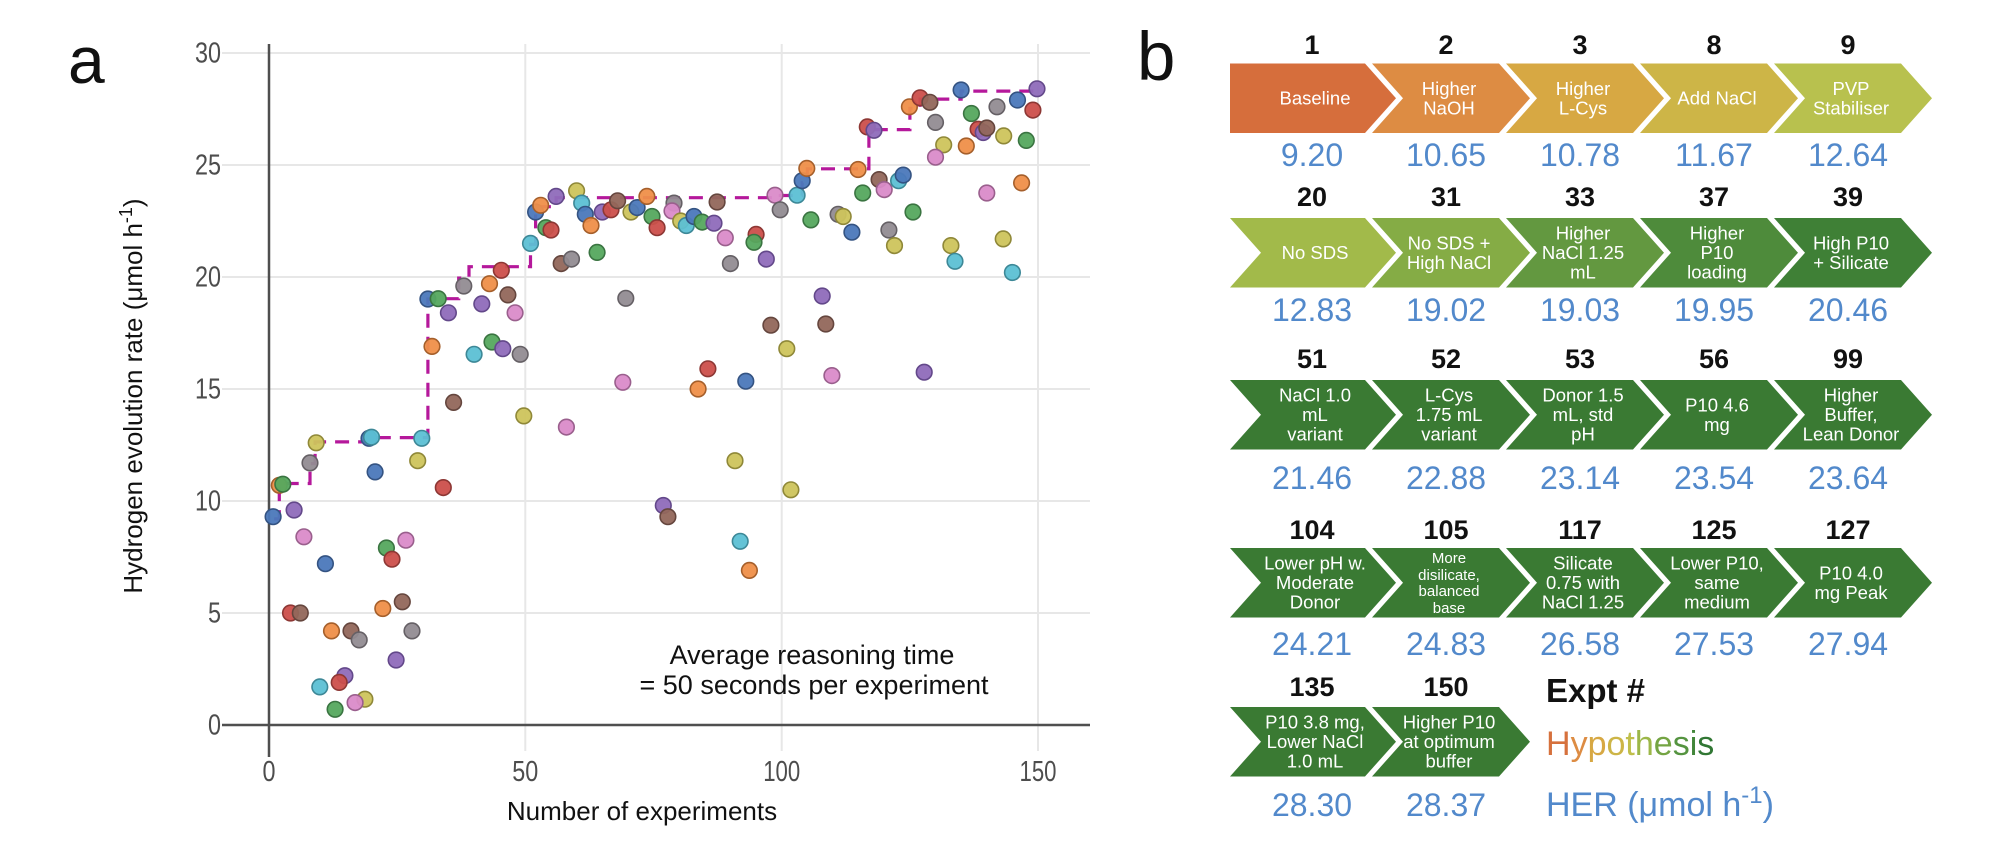  Describe the element at coordinates (214, 614) in the screenshot. I see `svg-text: 5` at that location.